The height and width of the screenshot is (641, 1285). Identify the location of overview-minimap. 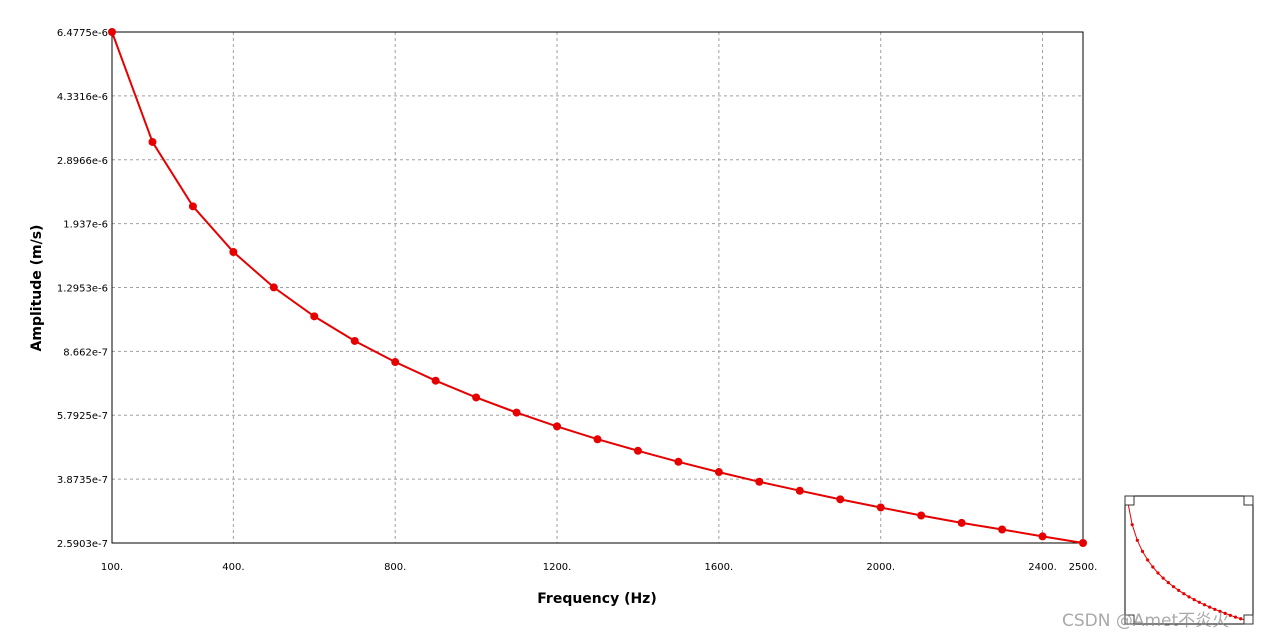
(1189, 560).